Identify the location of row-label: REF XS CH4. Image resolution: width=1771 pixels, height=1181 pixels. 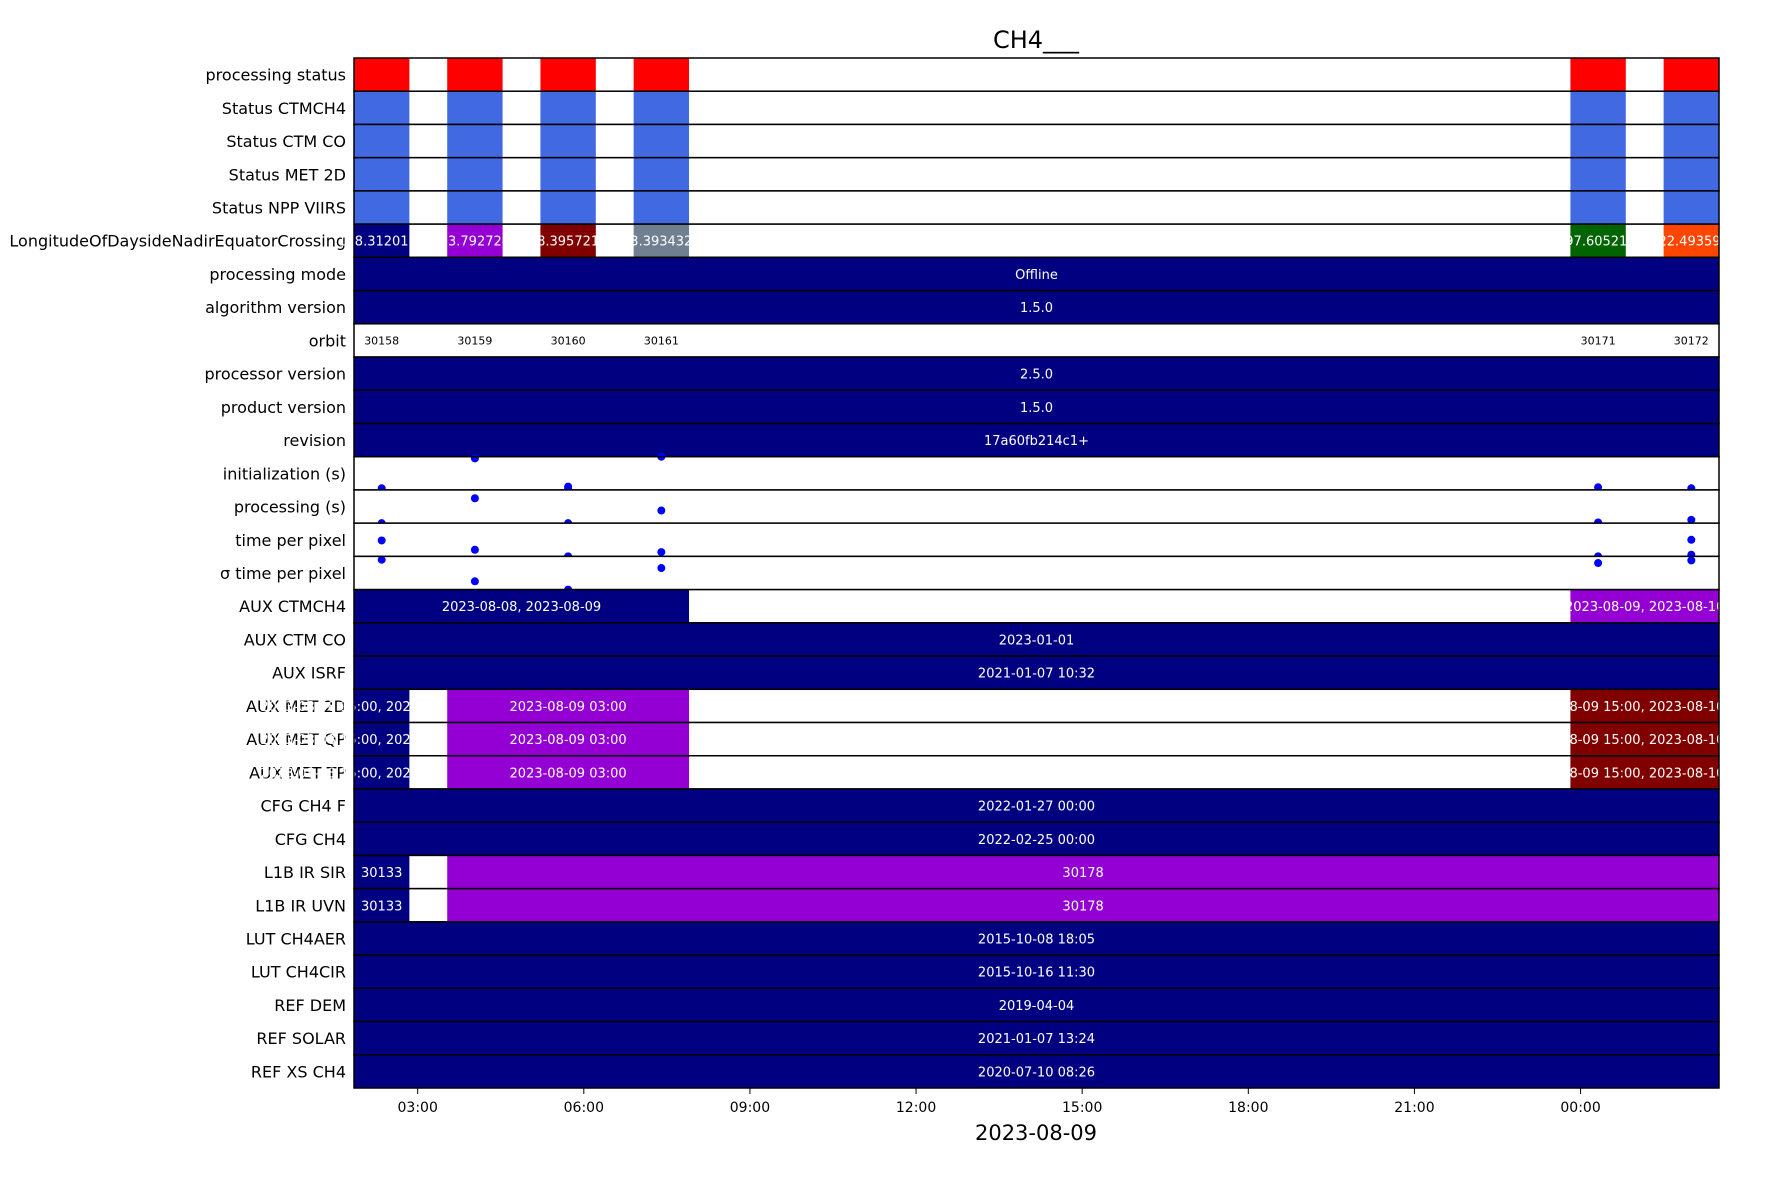
(298, 1071).